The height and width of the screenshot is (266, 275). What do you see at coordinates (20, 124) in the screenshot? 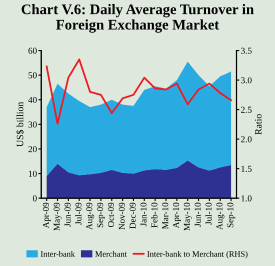
I see `y-axis-title: US$ billion` at bounding box center [20, 124].